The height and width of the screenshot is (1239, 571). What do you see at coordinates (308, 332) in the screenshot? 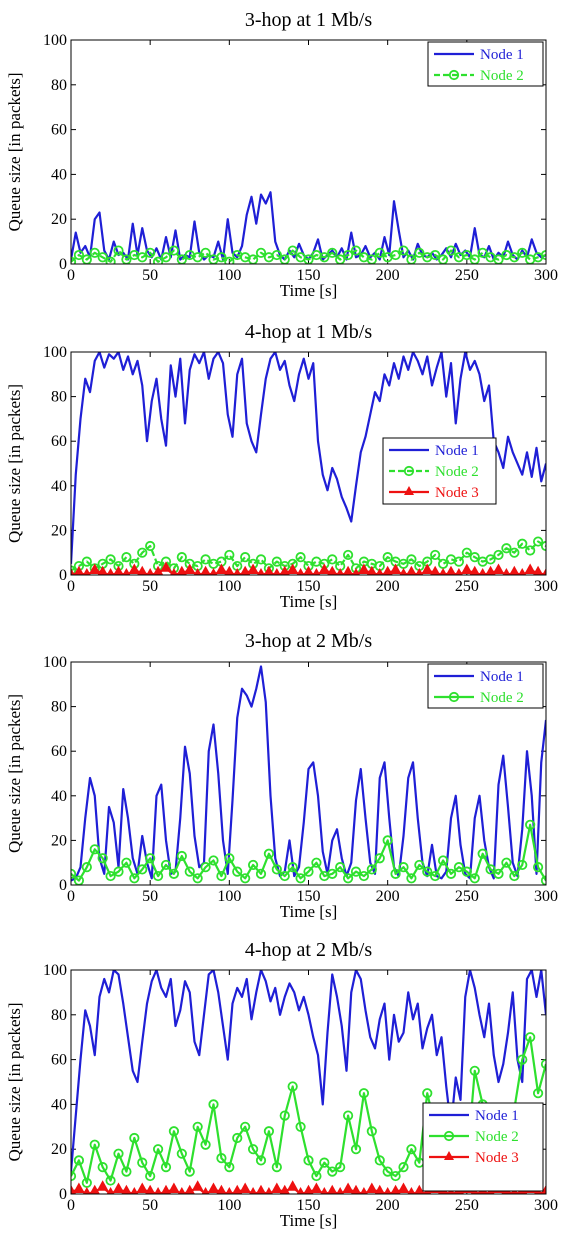
I see `chart-title: 4-hop at 1 Mb/s` at bounding box center [308, 332].